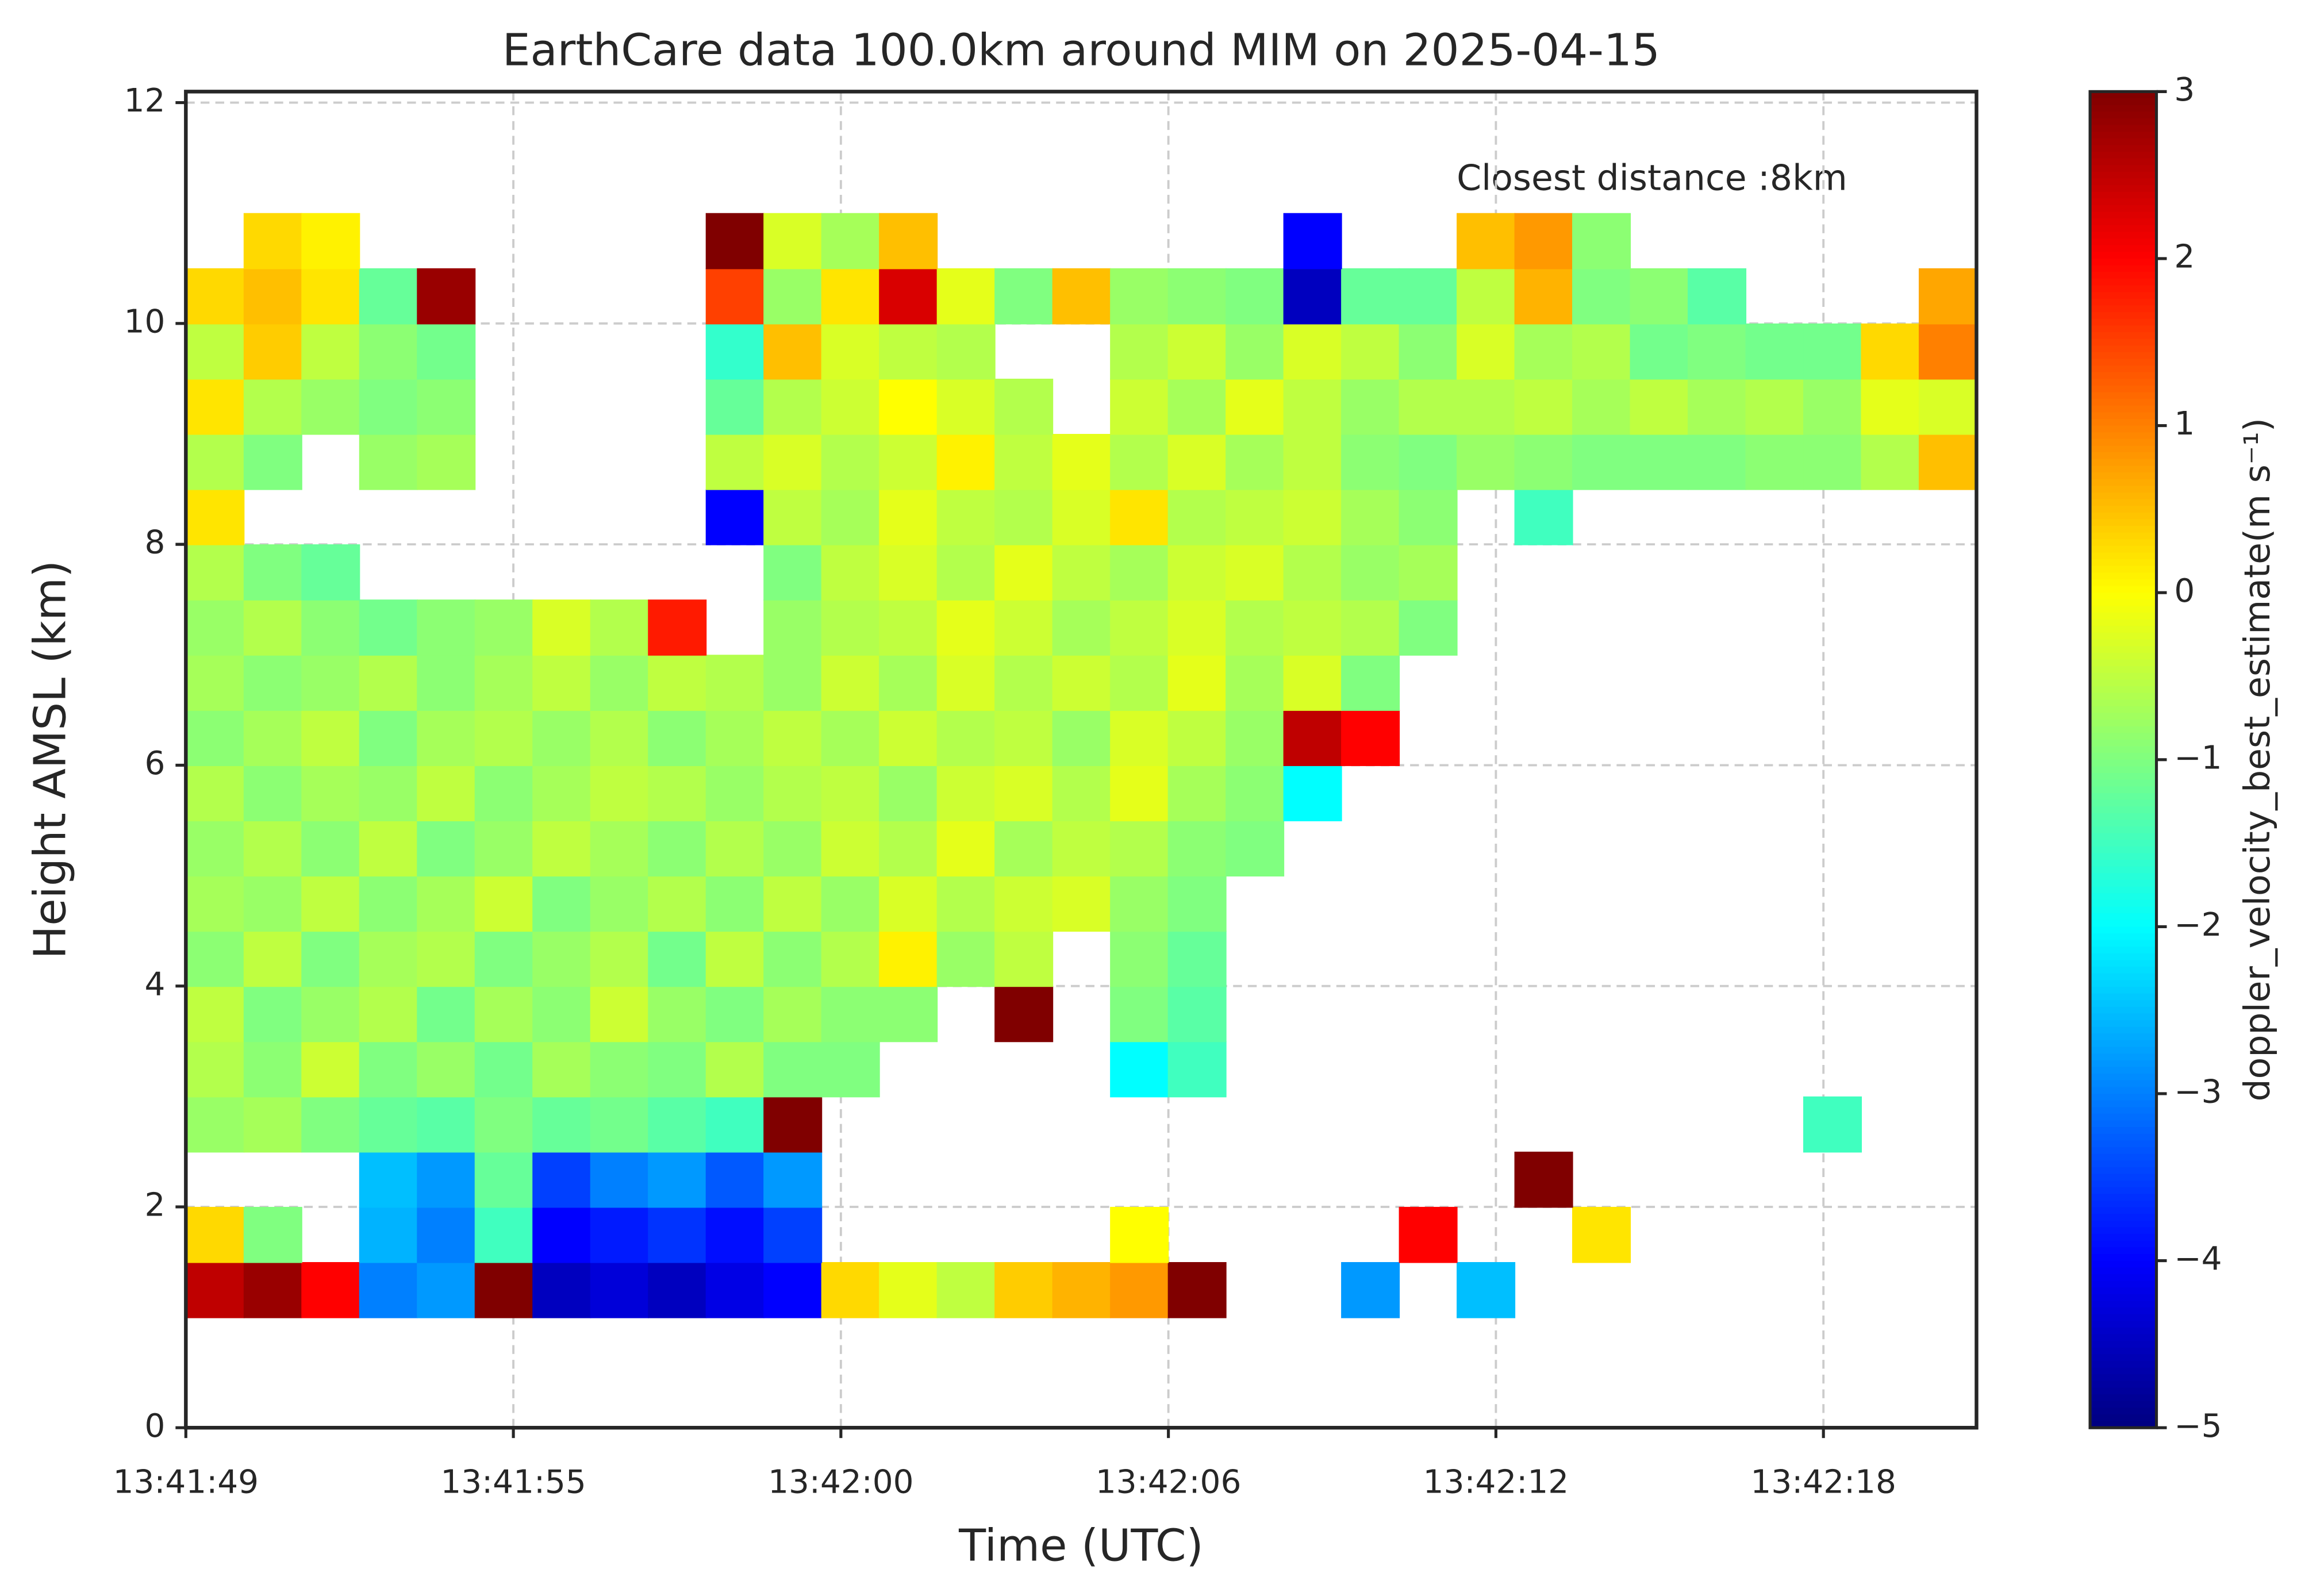  Describe the element at coordinates (2184, 591) in the screenshot. I see `colorbar-tick-label: 0` at that location.